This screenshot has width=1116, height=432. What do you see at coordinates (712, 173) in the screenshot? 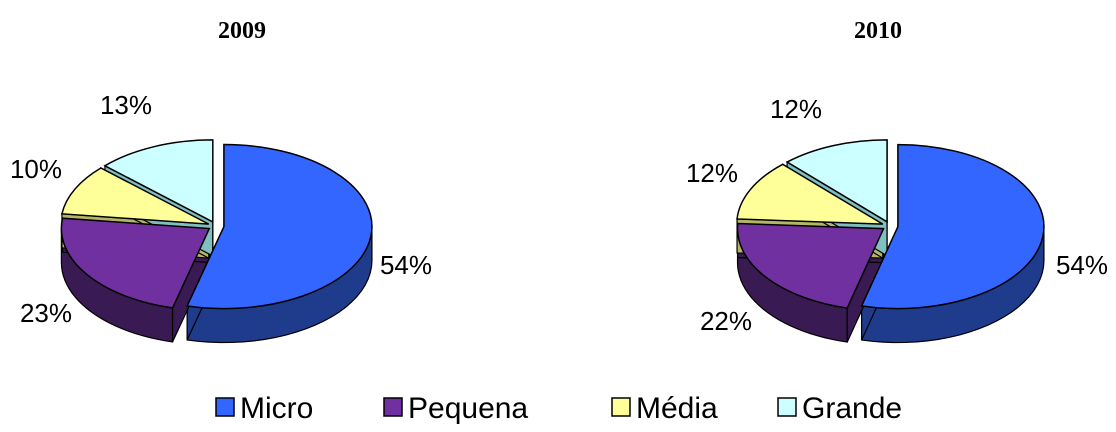
I see `data-label-media: 12%` at bounding box center [712, 173].